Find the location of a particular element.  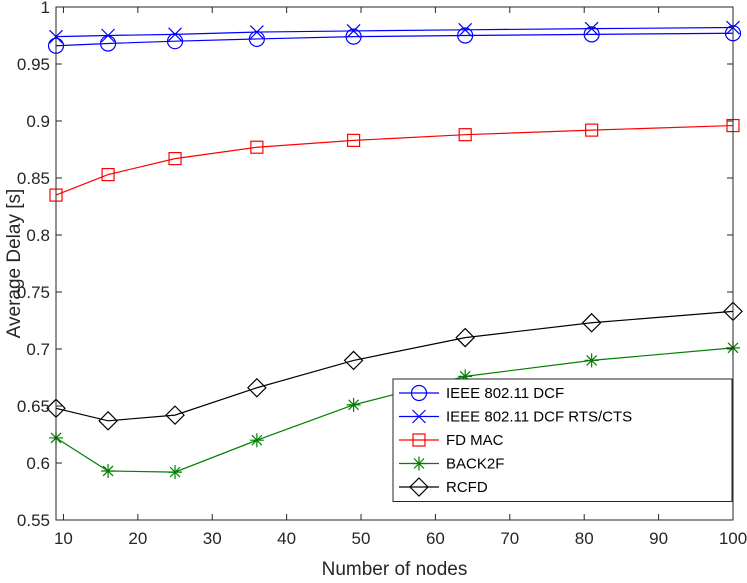

legend-item-ieee-802-11-dcf-rts-cts: IEEE 802.11 DCF RTS/CTS is located at coordinates (515, 417).